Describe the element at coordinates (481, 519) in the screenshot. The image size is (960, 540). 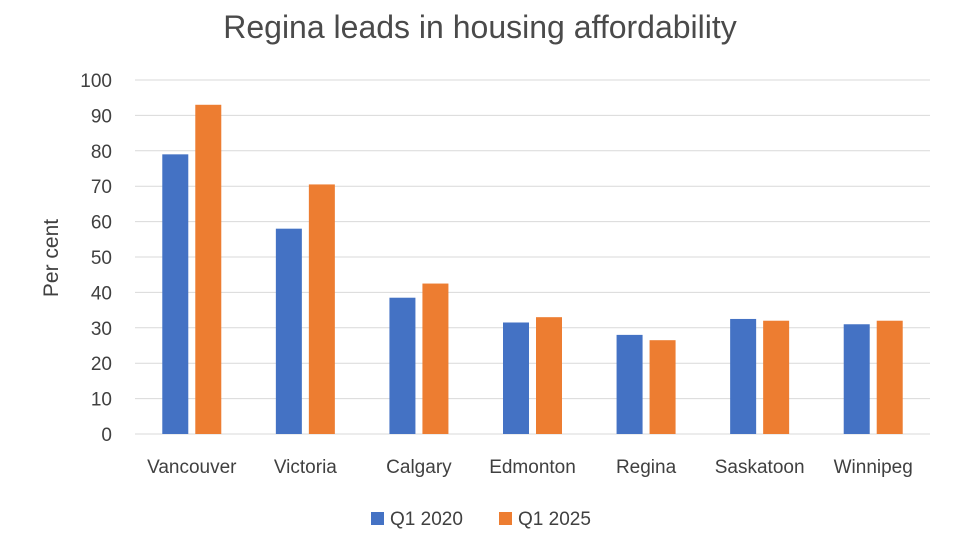
I see `legend: Q1 2020 Q1 2025` at that location.